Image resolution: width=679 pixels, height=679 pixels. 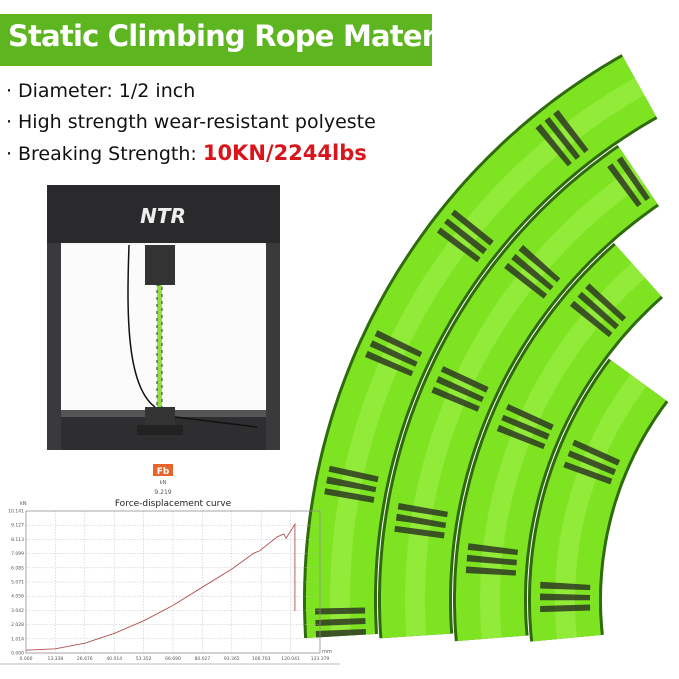 I want to click on x-tick-label: 133.379, so click(x=320, y=659).